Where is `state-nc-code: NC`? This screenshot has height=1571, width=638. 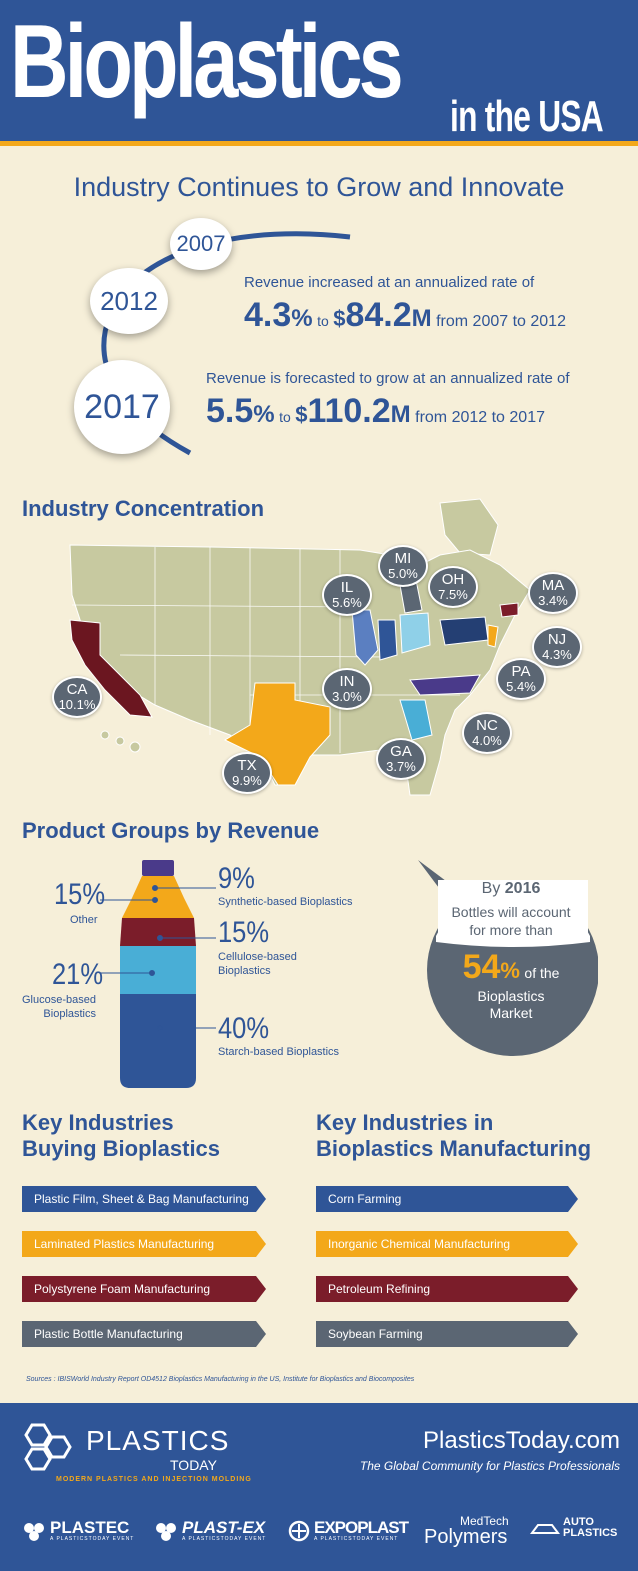 state-nc-code: NC is located at coordinates (487, 726).